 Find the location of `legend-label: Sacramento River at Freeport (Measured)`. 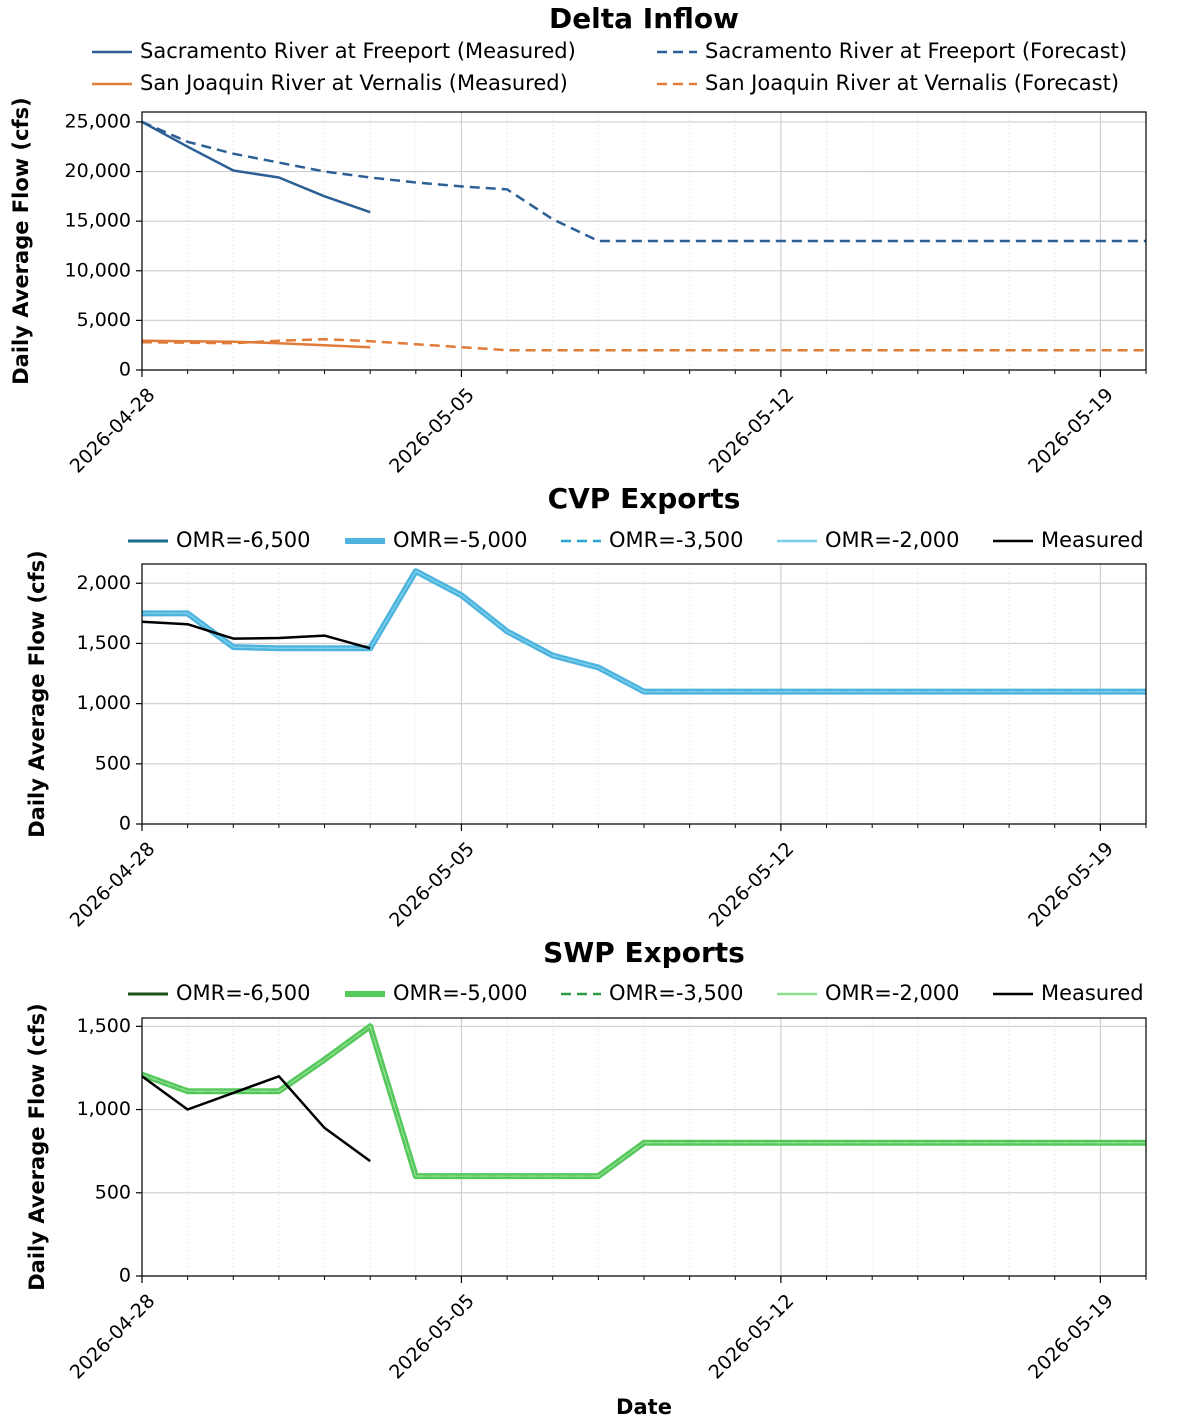

legend-label: Sacramento River at Freeport (Measured) is located at coordinates (358, 51).